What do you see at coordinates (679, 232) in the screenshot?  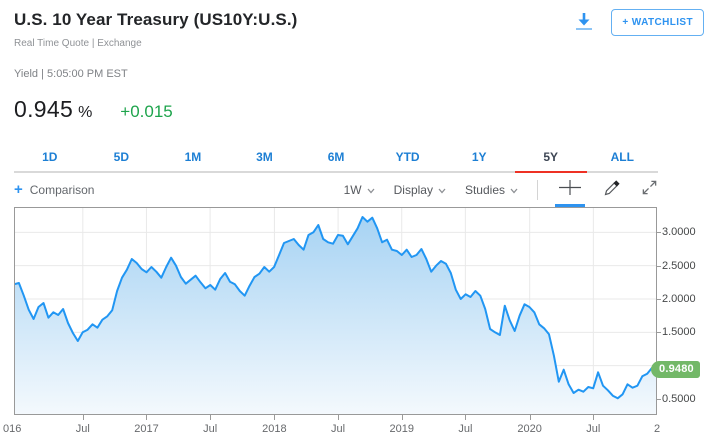 I see `y-axis-label: 3.0000` at bounding box center [679, 232].